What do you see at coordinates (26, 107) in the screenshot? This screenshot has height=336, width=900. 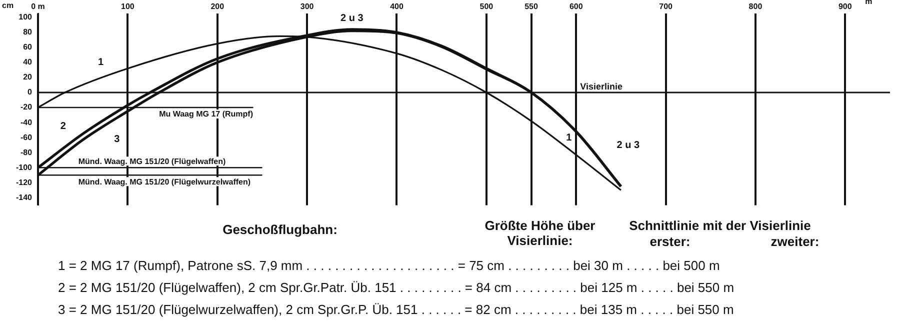 I see `y-tick-label: -20` at bounding box center [26, 107].